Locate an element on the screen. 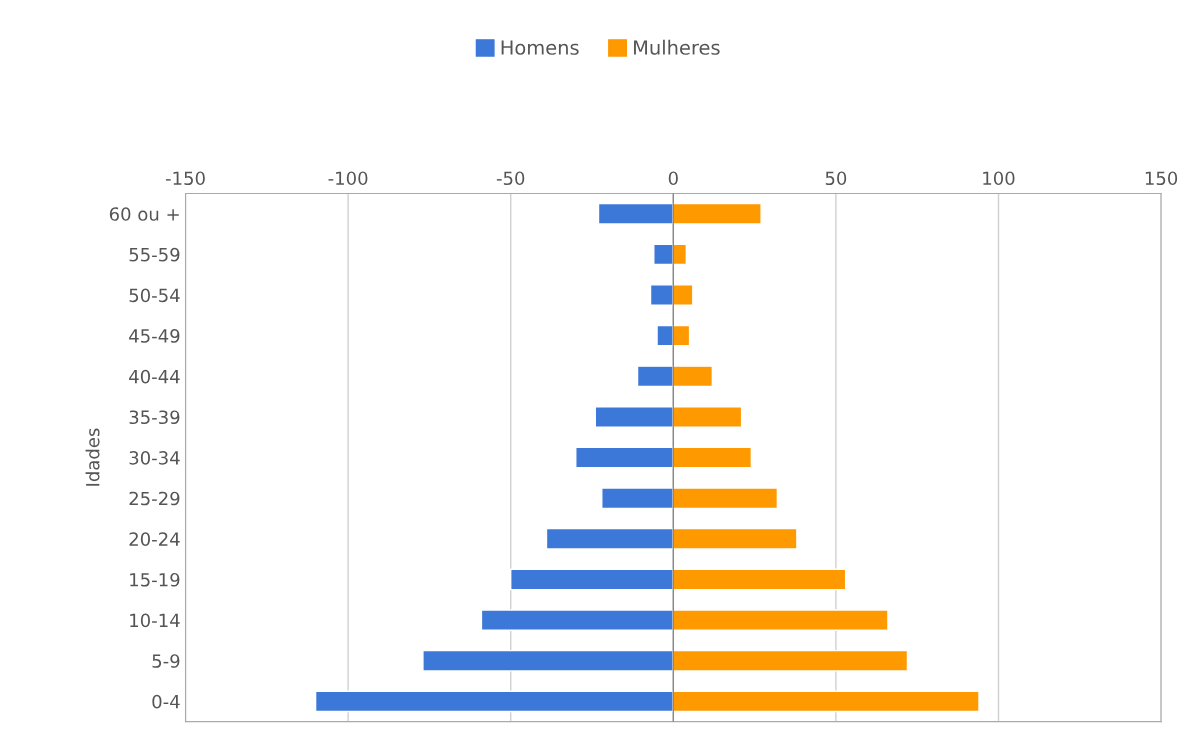 The height and width of the screenshot is (744, 1197). y-tick-label: 55-59 is located at coordinates (154, 254).